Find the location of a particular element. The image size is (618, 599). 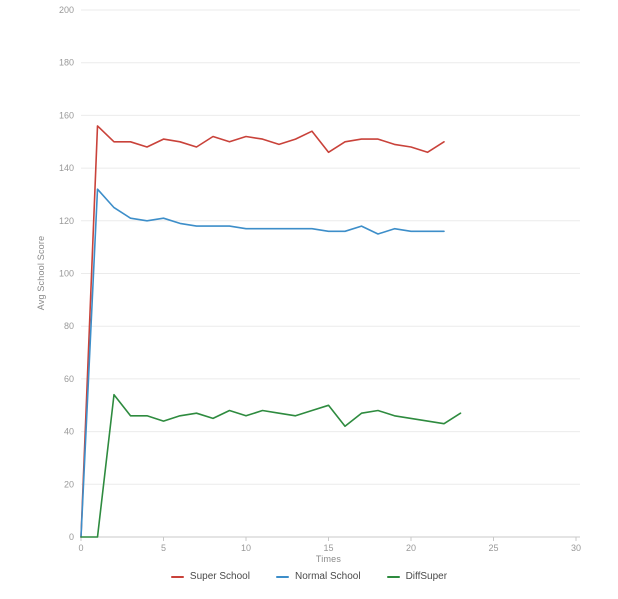

legend-label: Normal School is located at coordinates (327, 576).